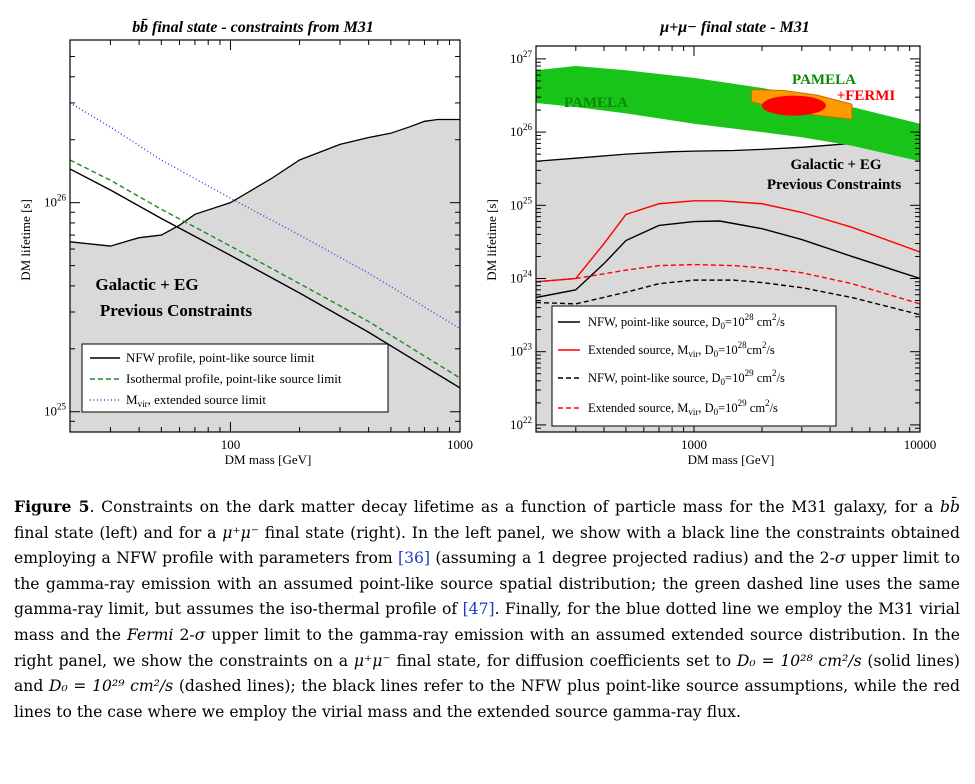 This screenshot has width=975, height=784. Describe the element at coordinates (268, 459) in the screenshot. I see `left-x-axis-label: DM mass [GeV]` at that location.